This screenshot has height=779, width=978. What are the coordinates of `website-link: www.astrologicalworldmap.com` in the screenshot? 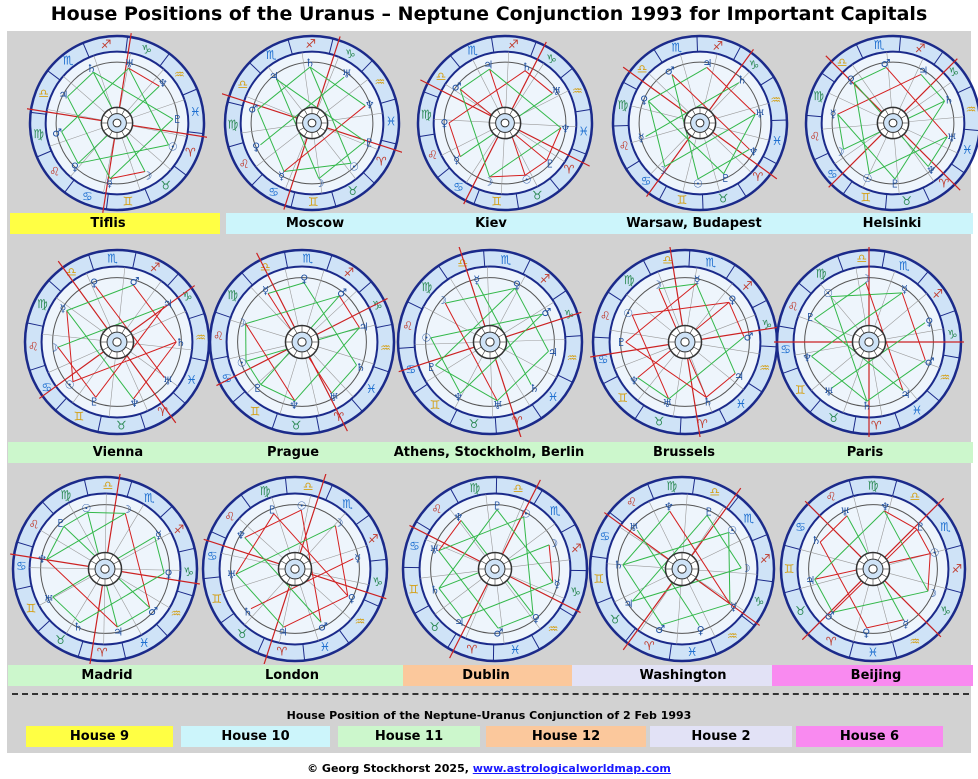 It's located at (571, 768).